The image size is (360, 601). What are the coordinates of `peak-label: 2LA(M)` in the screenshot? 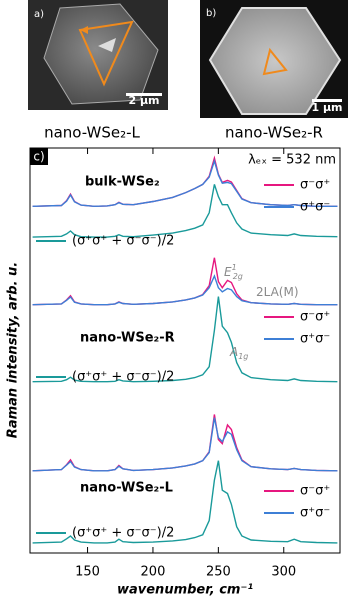 It's located at (277, 292).